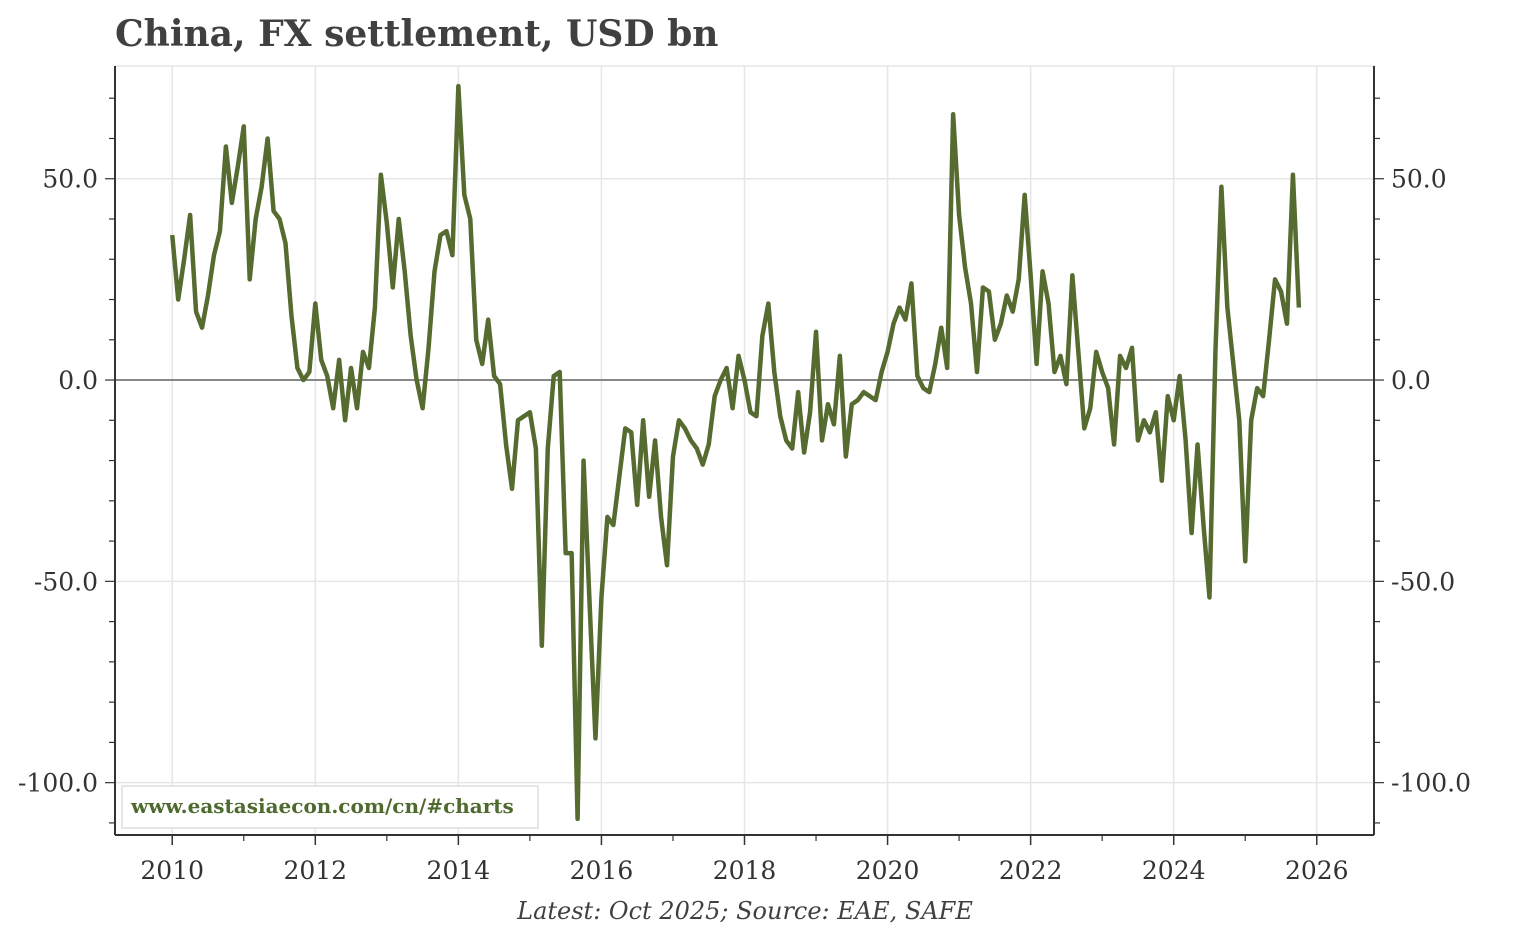 The height and width of the screenshot is (930, 1534). I want to click on y-tick-label-right: -100.0, so click(1431, 783).